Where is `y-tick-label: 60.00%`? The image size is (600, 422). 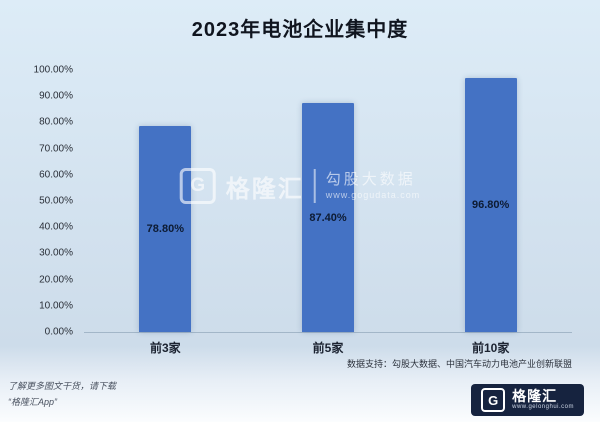 y-tick-label: 60.00% is located at coordinates (56, 175).